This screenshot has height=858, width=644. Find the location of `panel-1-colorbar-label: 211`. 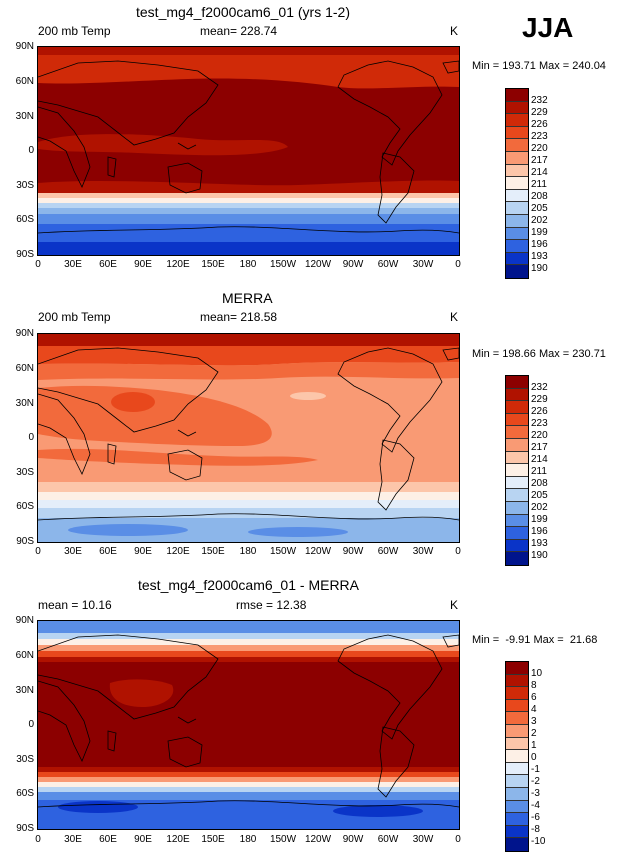

panel-1-colorbar-label: 211 is located at coordinates (539, 184).